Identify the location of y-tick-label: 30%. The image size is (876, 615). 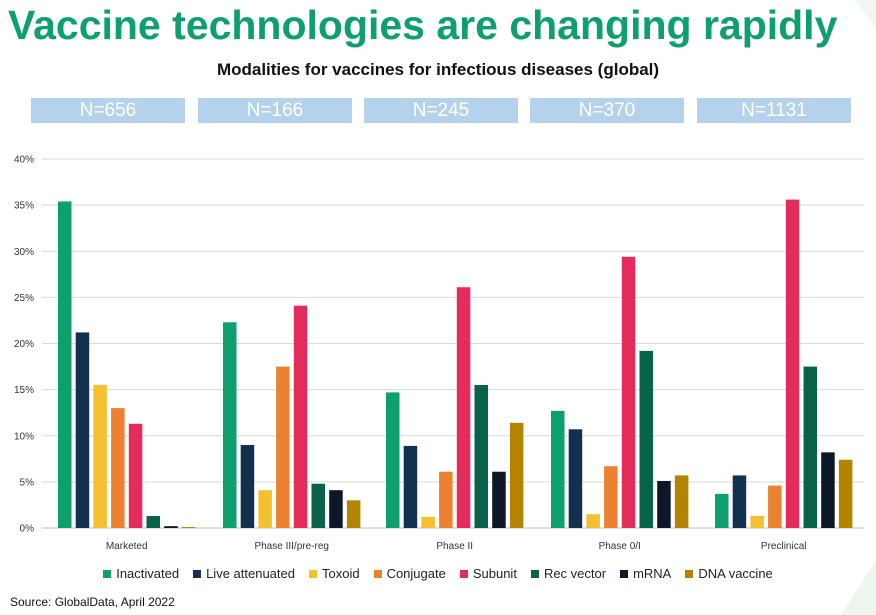
(24, 252).